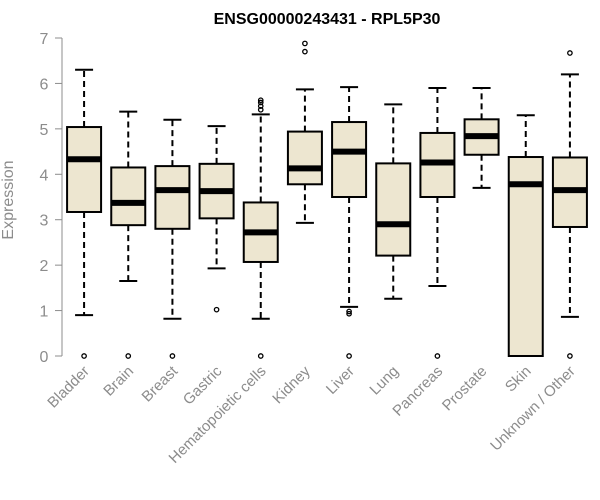 The width and height of the screenshot is (600, 500). I want to click on box-liver, so click(349, 222).